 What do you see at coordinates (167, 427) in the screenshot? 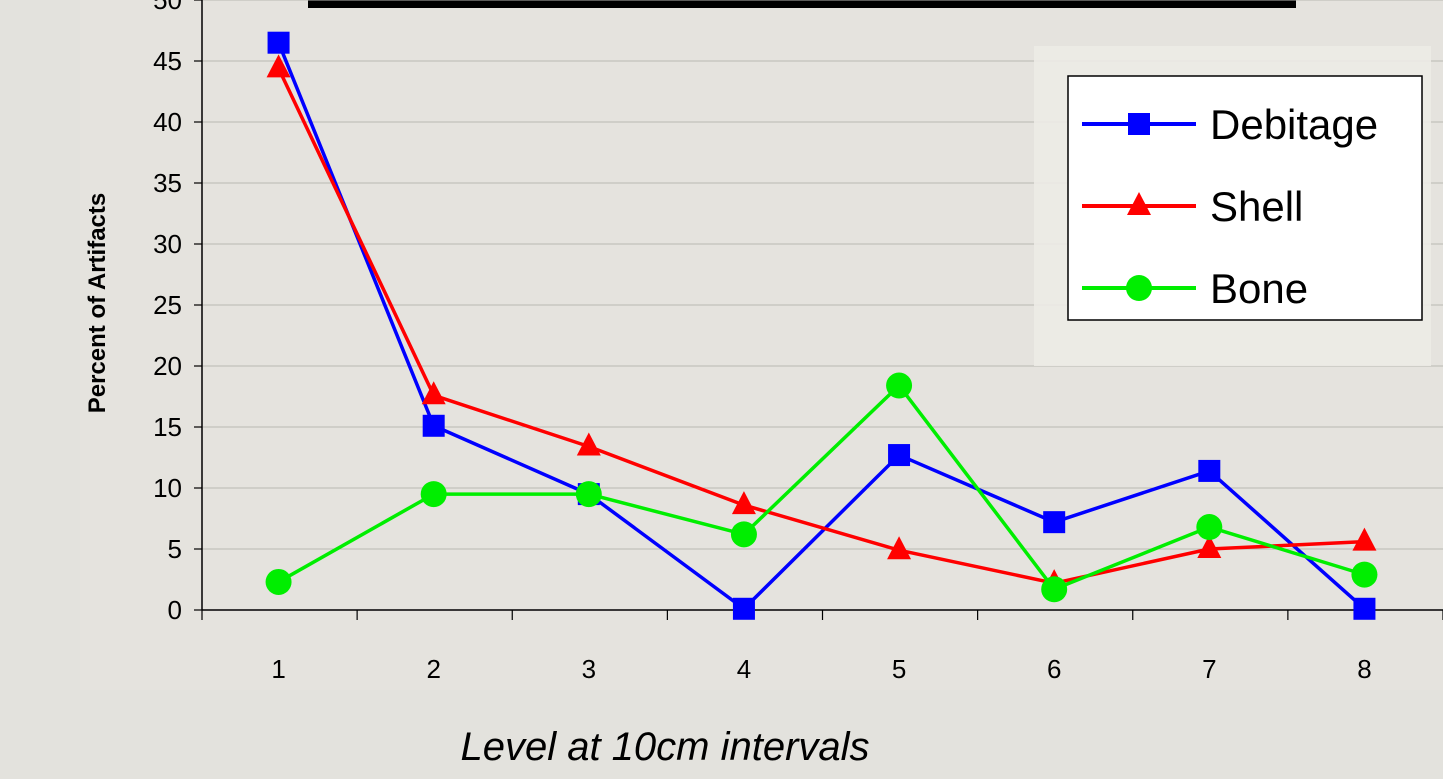
I see `y-tick-label: 15` at bounding box center [167, 427].